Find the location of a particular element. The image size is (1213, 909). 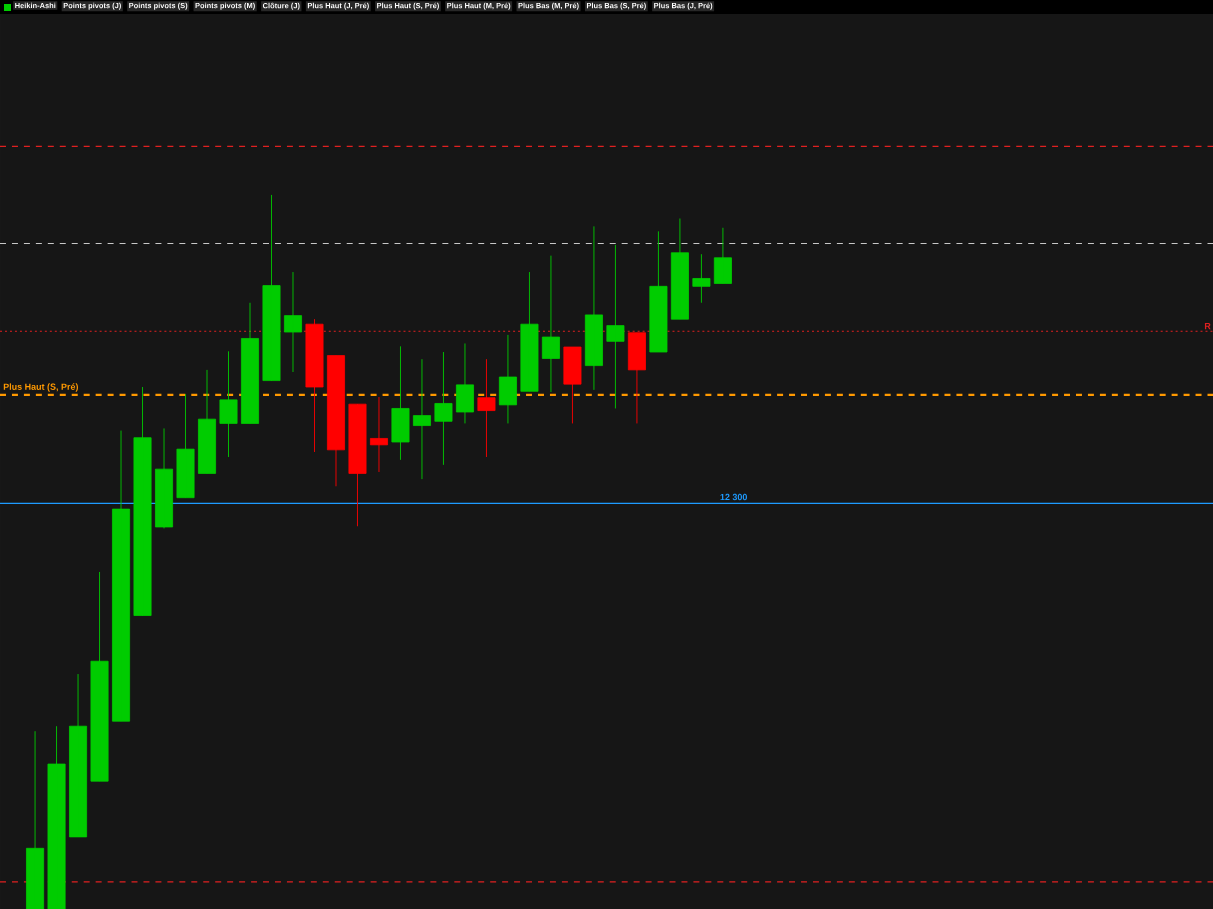

ref-line-label: R is located at coordinates (1207, 326).